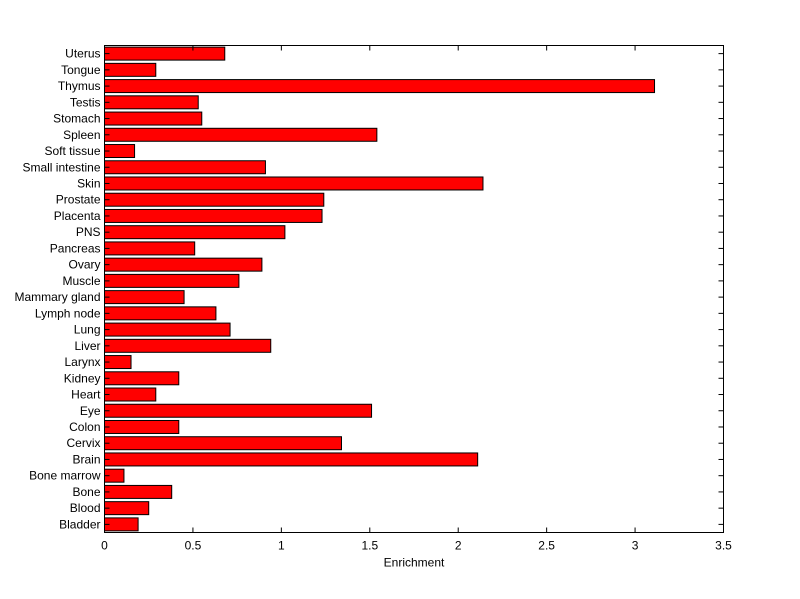 This screenshot has width=800, height=599. Describe the element at coordinates (87, 346) in the screenshot. I see `y-tick-label: Liver` at that location.